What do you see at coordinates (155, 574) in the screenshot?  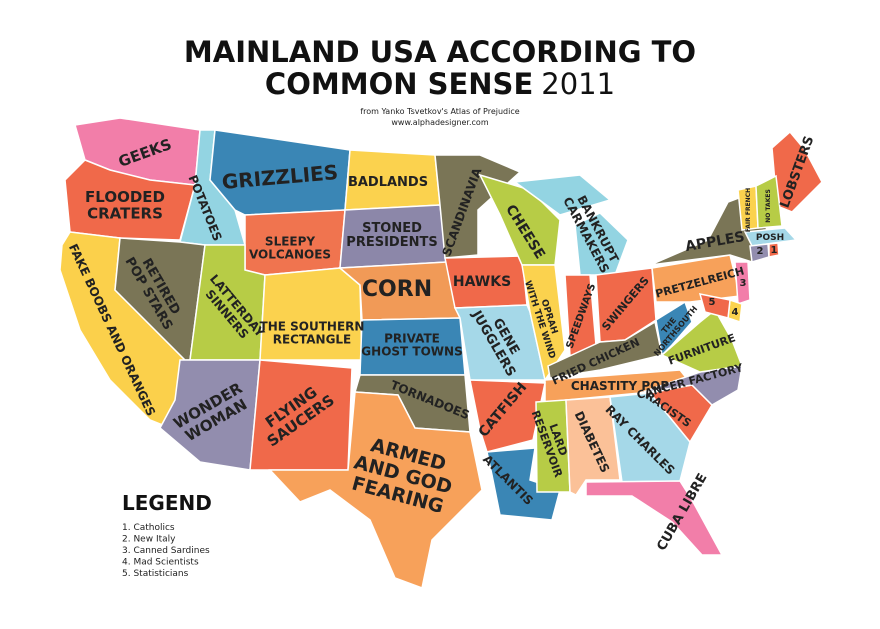 I see `legend-item: 5. Statisticians` at bounding box center [155, 574].